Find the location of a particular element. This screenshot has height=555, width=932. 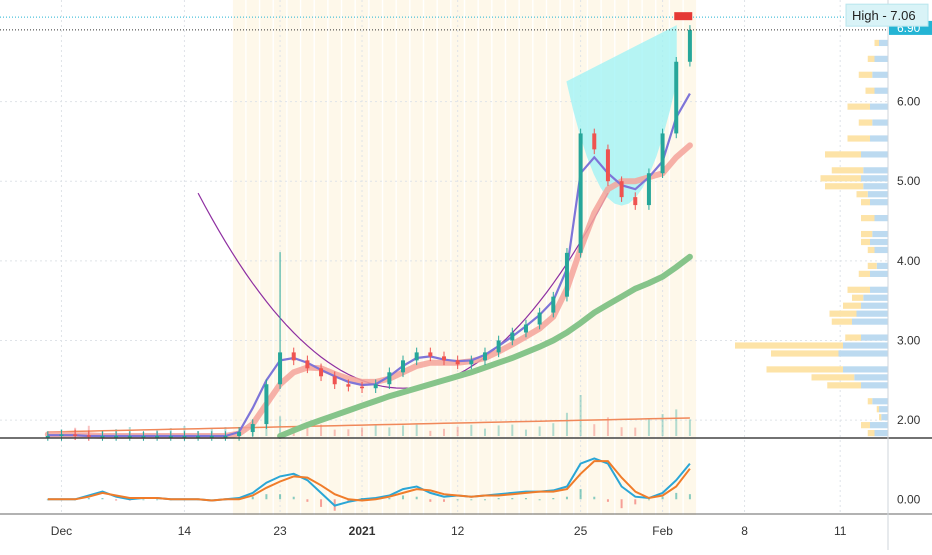

time-tick-label: 8 is located at coordinates (744, 531).